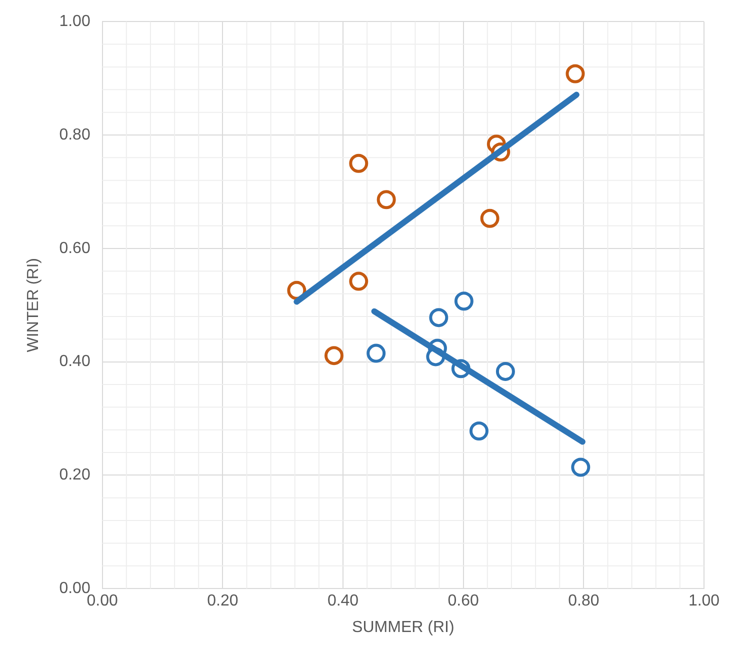  What do you see at coordinates (74, 361) in the screenshot?
I see `y-tick-label: 0.40` at bounding box center [74, 361].